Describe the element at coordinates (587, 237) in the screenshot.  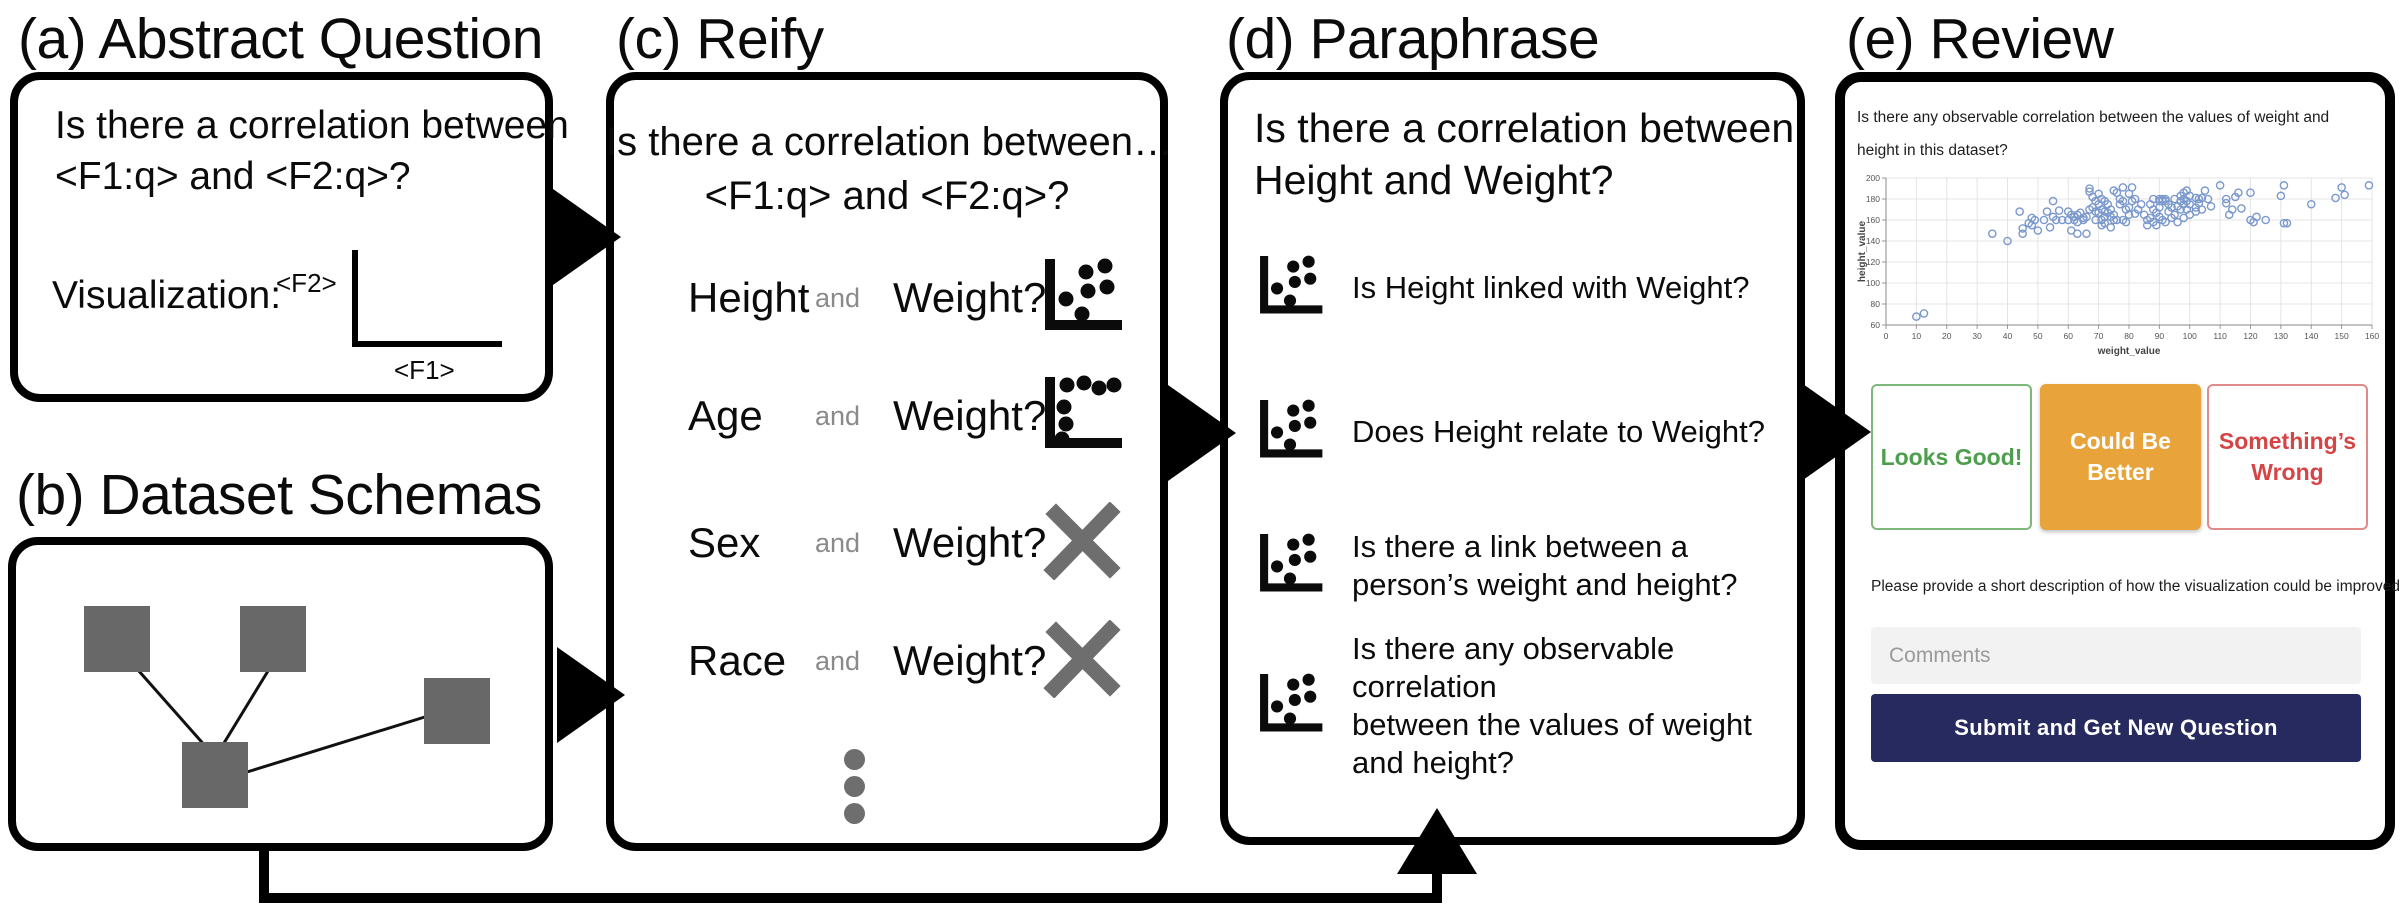
I see `flow-arrow-a-to-c-icon` at that location.